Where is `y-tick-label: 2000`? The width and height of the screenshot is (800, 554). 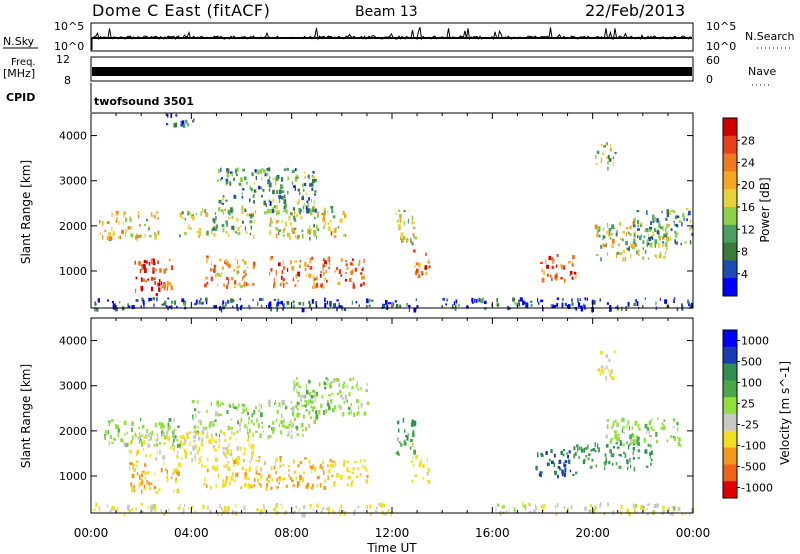
y-tick-label: 2000 is located at coordinates (73, 226).